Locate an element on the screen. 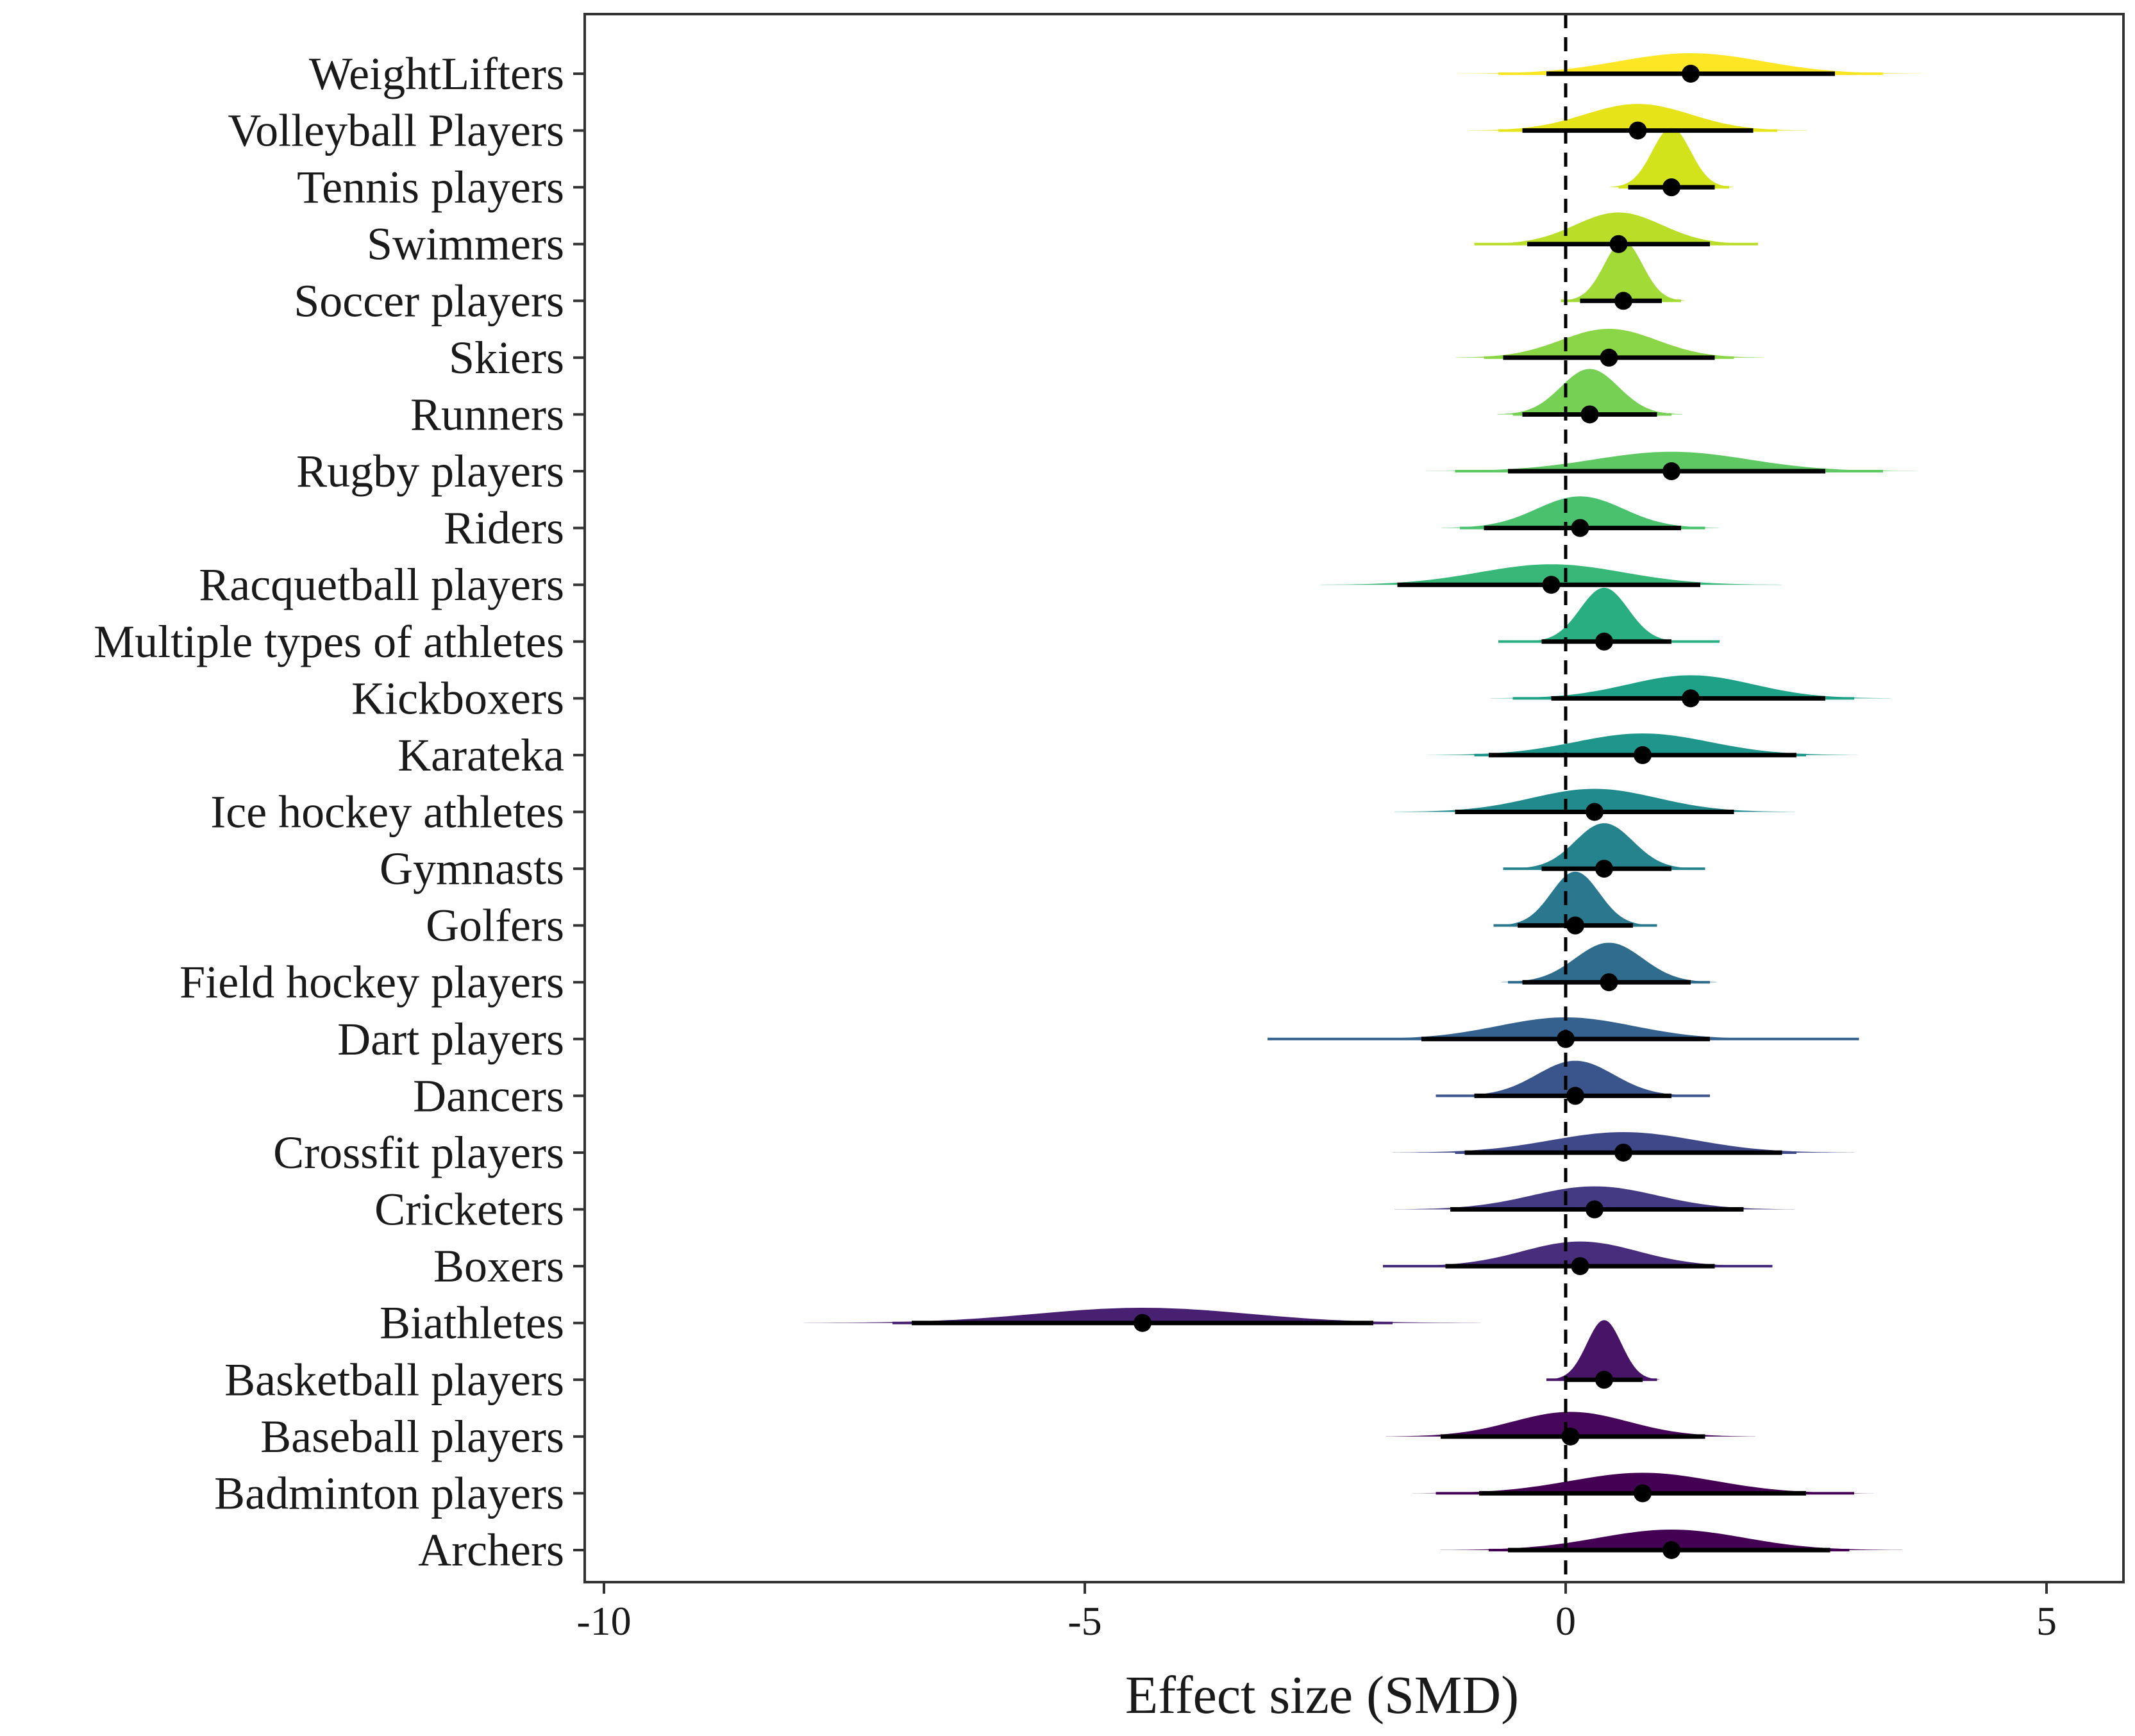  point-baseball-players is located at coordinates (1570, 1436).